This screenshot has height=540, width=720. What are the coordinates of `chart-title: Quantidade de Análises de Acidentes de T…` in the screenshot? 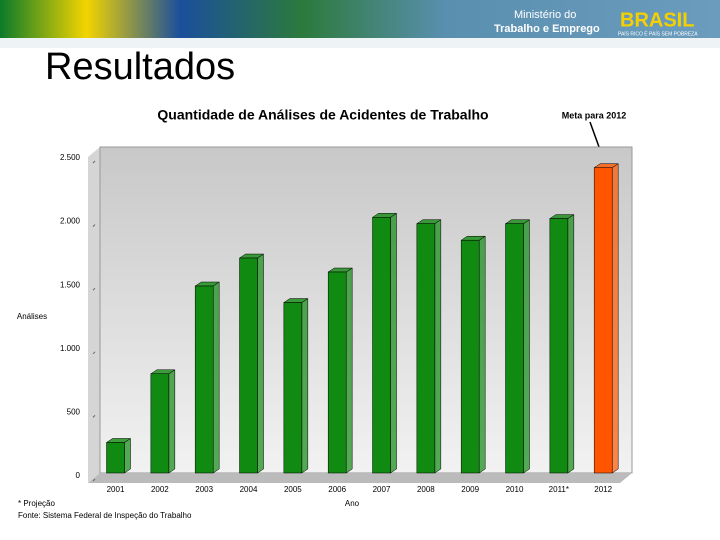 It's located at (322, 115).